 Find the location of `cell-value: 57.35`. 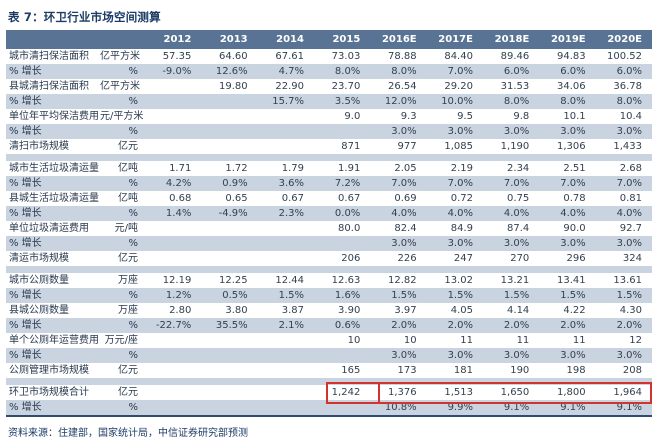

cell-value: 57.35 is located at coordinates (177, 56).